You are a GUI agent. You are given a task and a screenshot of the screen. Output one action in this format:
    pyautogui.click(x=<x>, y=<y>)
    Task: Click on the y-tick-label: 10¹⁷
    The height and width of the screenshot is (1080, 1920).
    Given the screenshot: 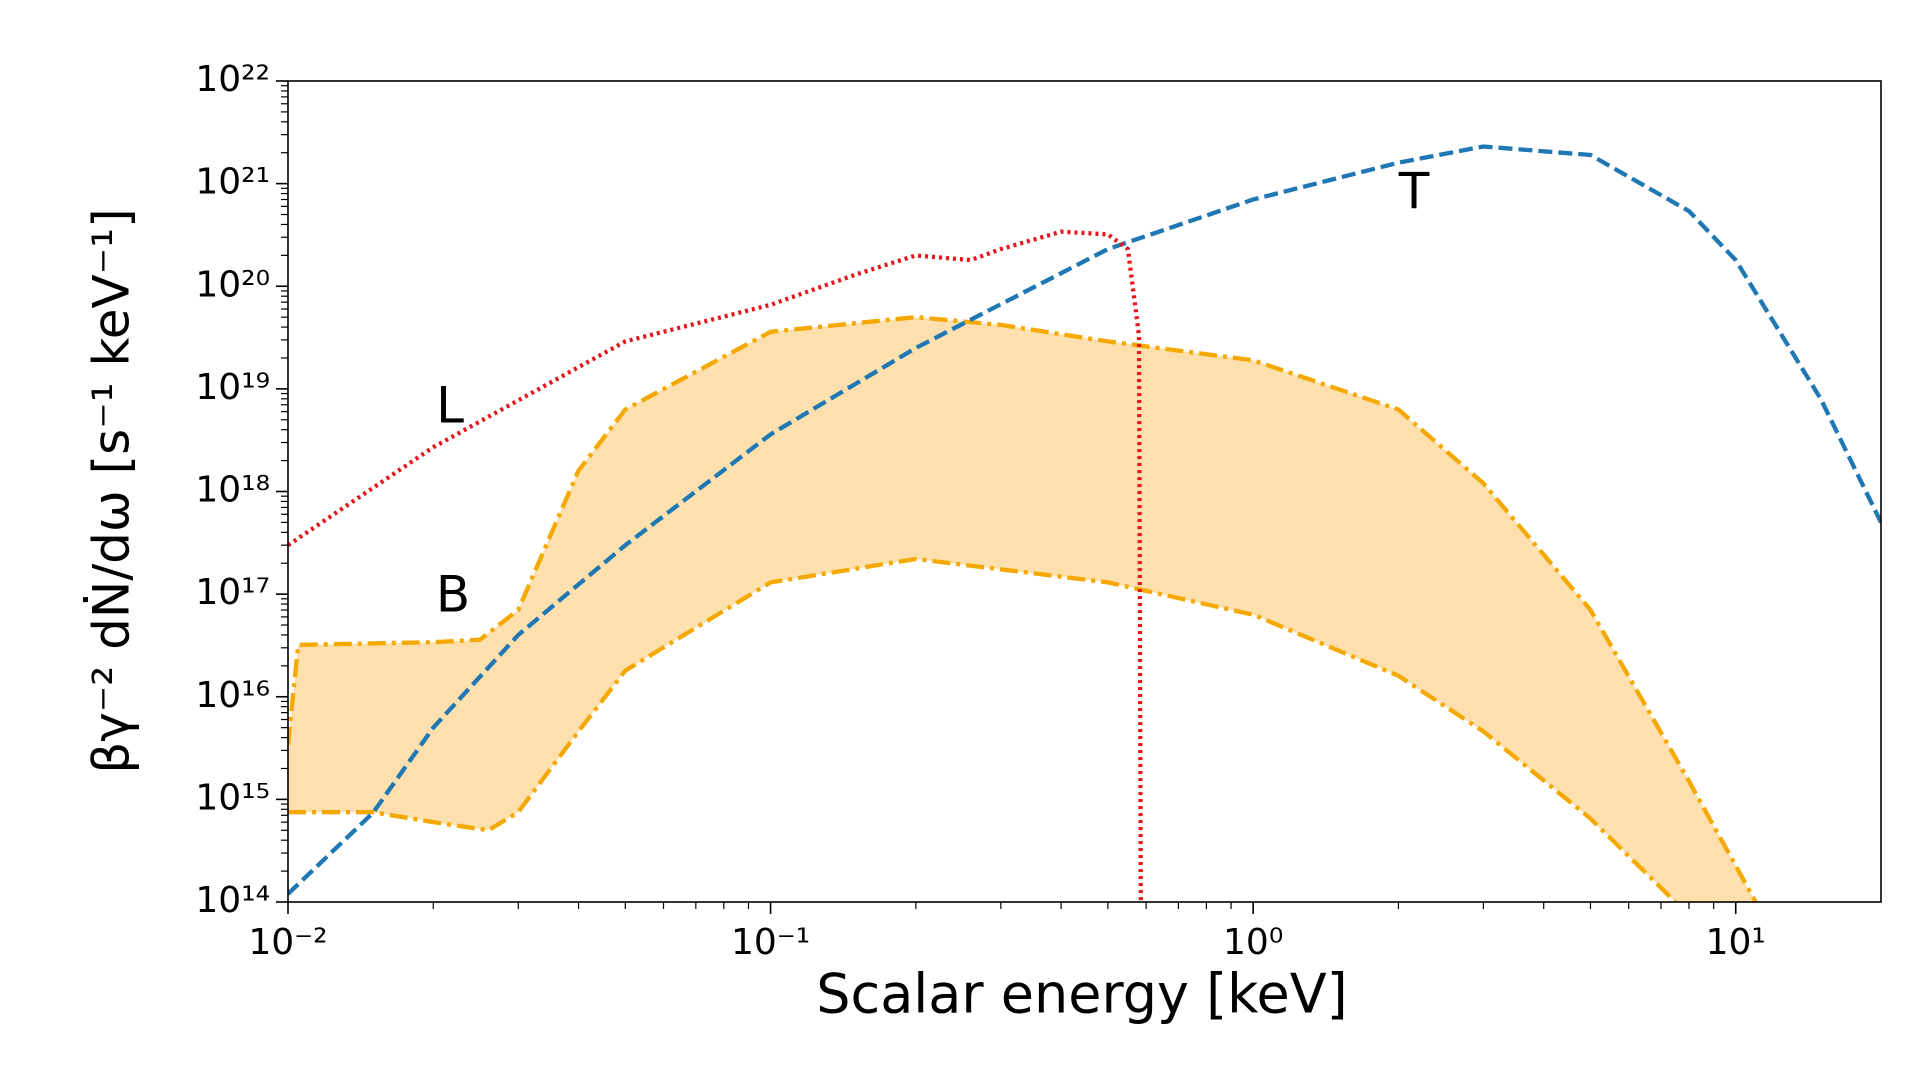 What is the action you would take?
    pyautogui.click(x=232, y=592)
    